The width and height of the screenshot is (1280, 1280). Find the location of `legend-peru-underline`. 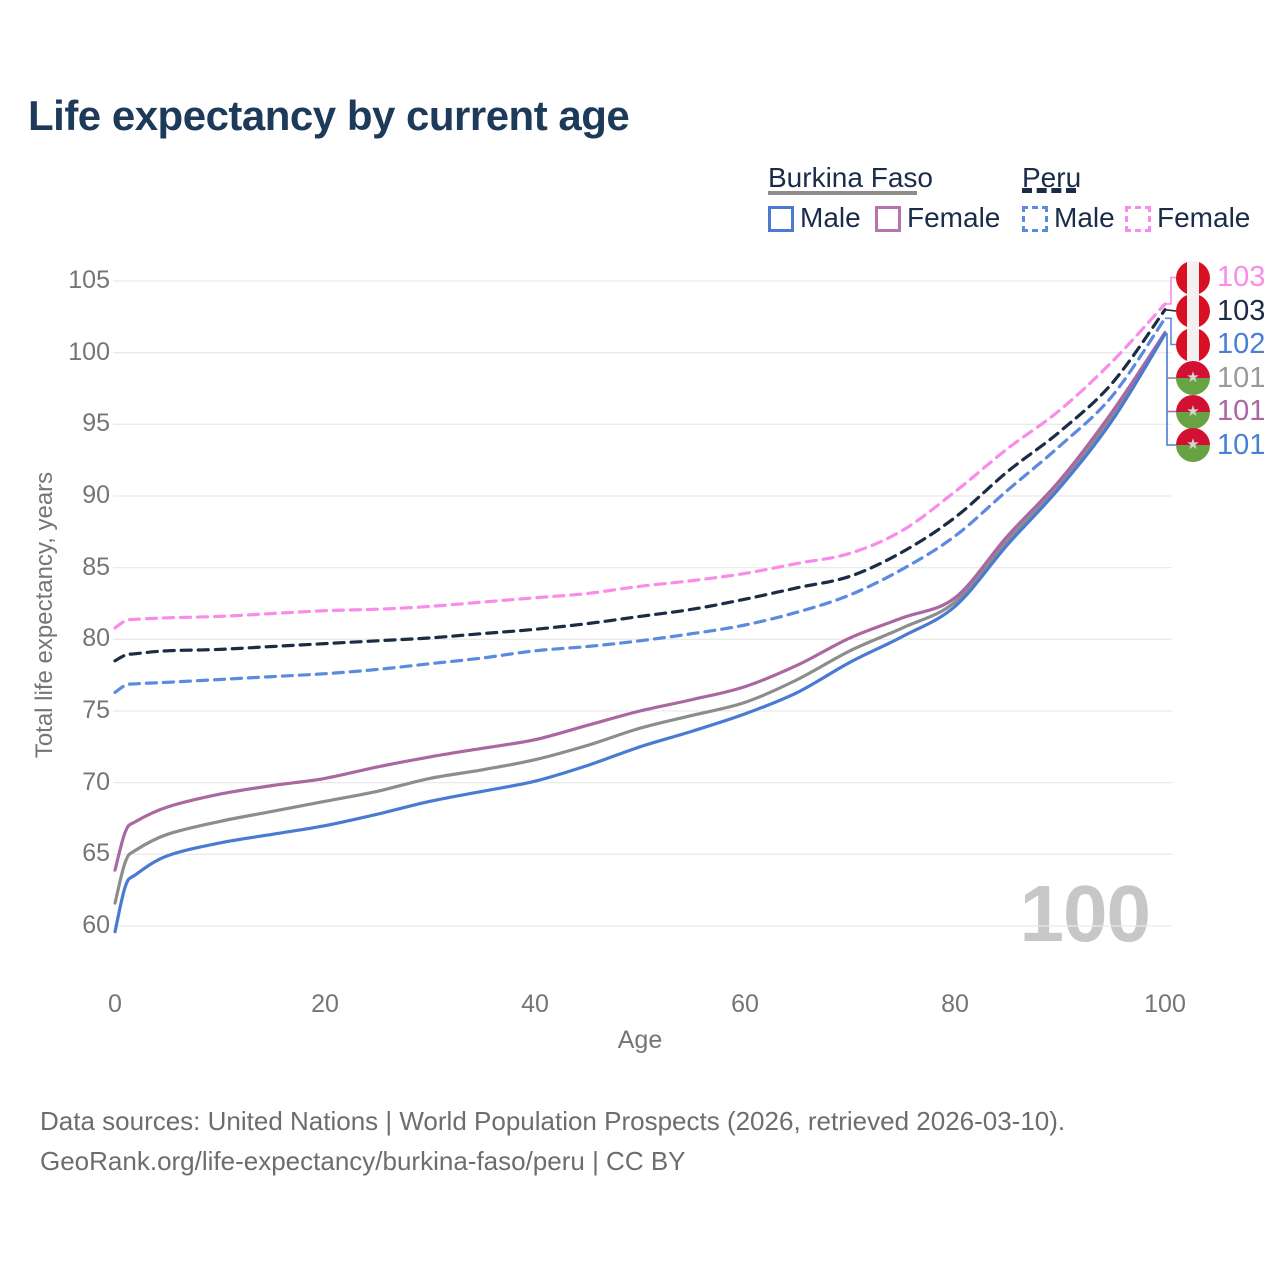

legend-peru-underline is located at coordinates (1049, 190).